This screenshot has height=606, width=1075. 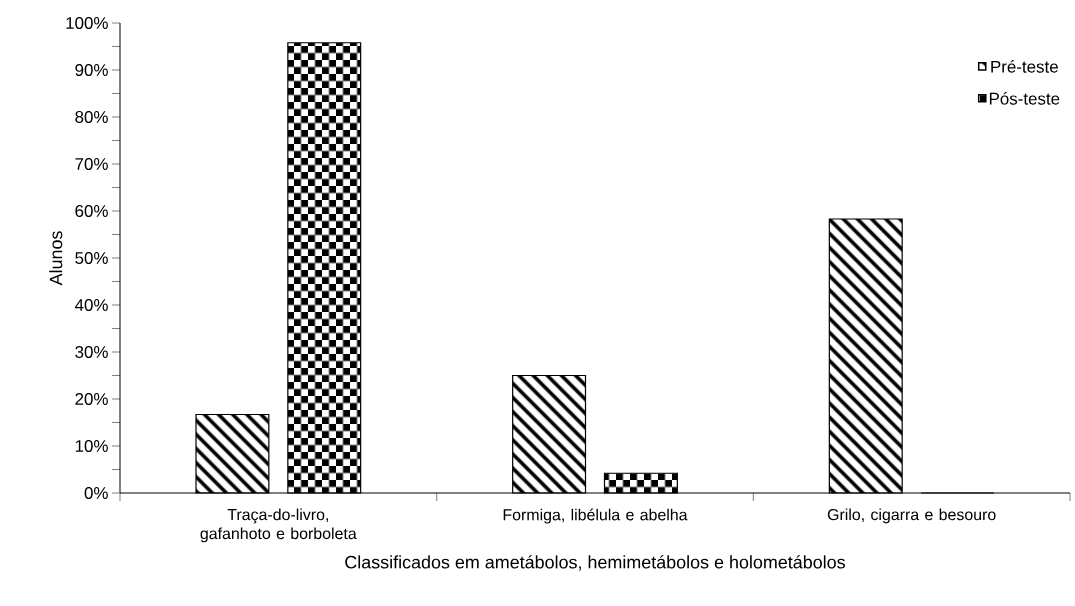 I want to click on y-tick-label: 50%, so click(x=91, y=258).